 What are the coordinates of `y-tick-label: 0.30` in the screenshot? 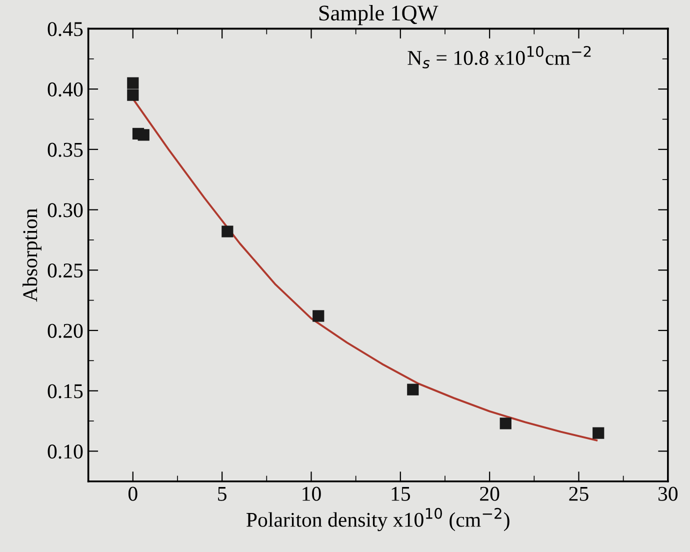 It's located at (65, 210).